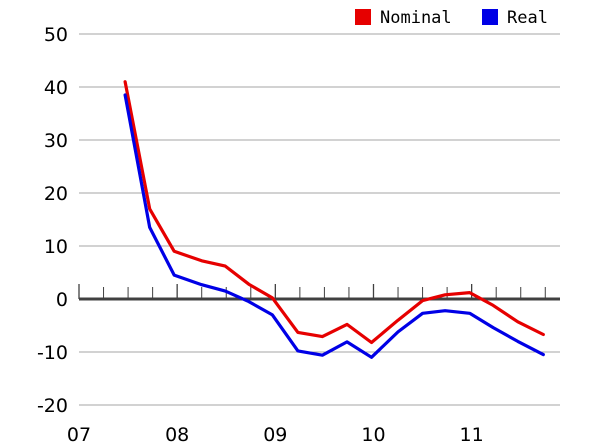 Image resolution: width=590 pixels, height=443 pixels. Describe the element at coordinates (56, 194) in the screenshot. I see `y-tick-label: 20` at that location.